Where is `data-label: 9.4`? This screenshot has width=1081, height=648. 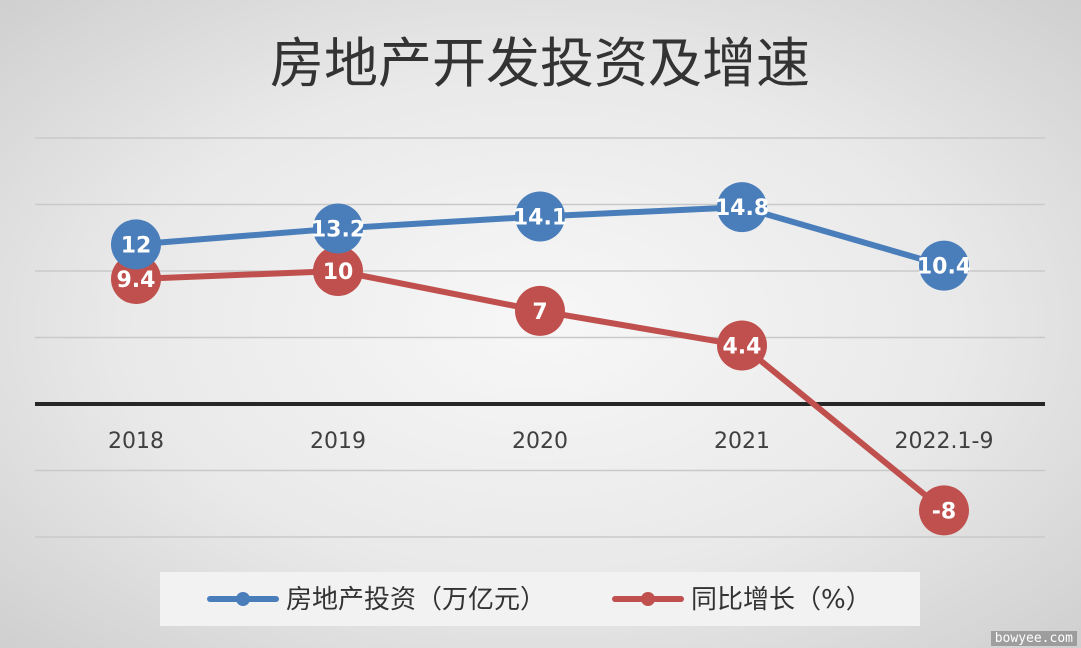 data-label: 9.4 is located at coordinates (136, 280).